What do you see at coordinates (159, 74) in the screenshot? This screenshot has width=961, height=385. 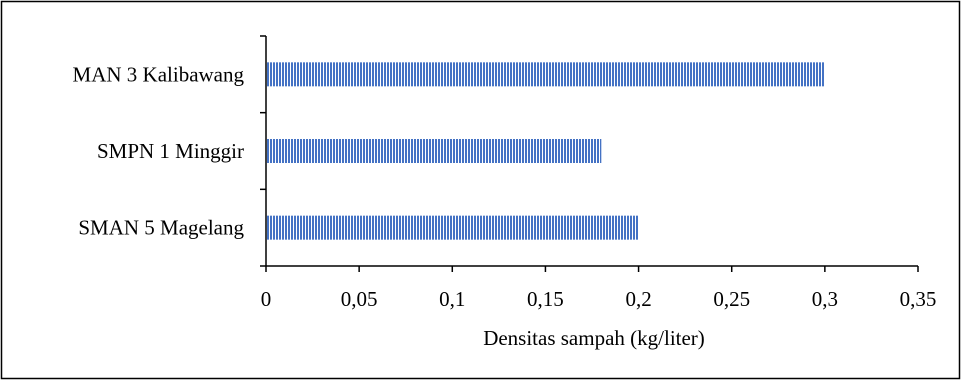 I see `category-label: MAN 3 Kalibawang` at bounding box center [159, 74].